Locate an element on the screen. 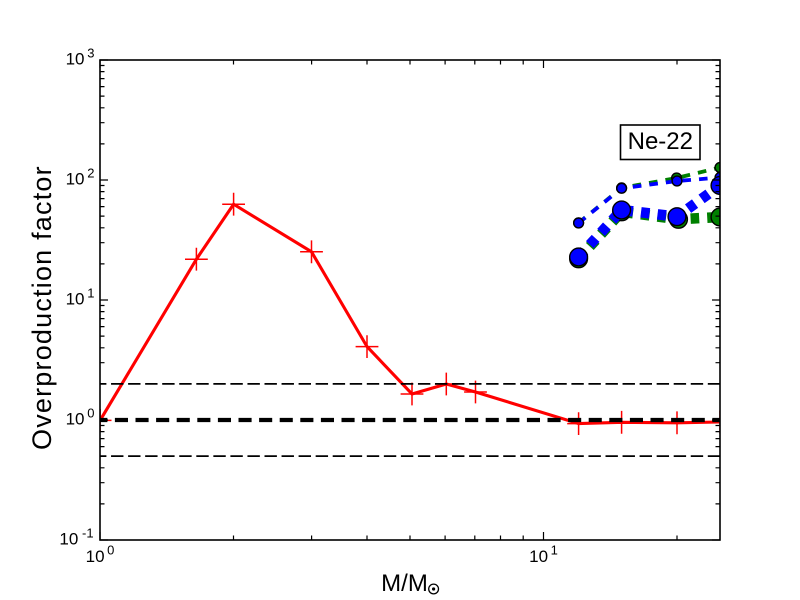 The image size is (800, 600). svg-text: 3 is located at coordinates (90, 52).